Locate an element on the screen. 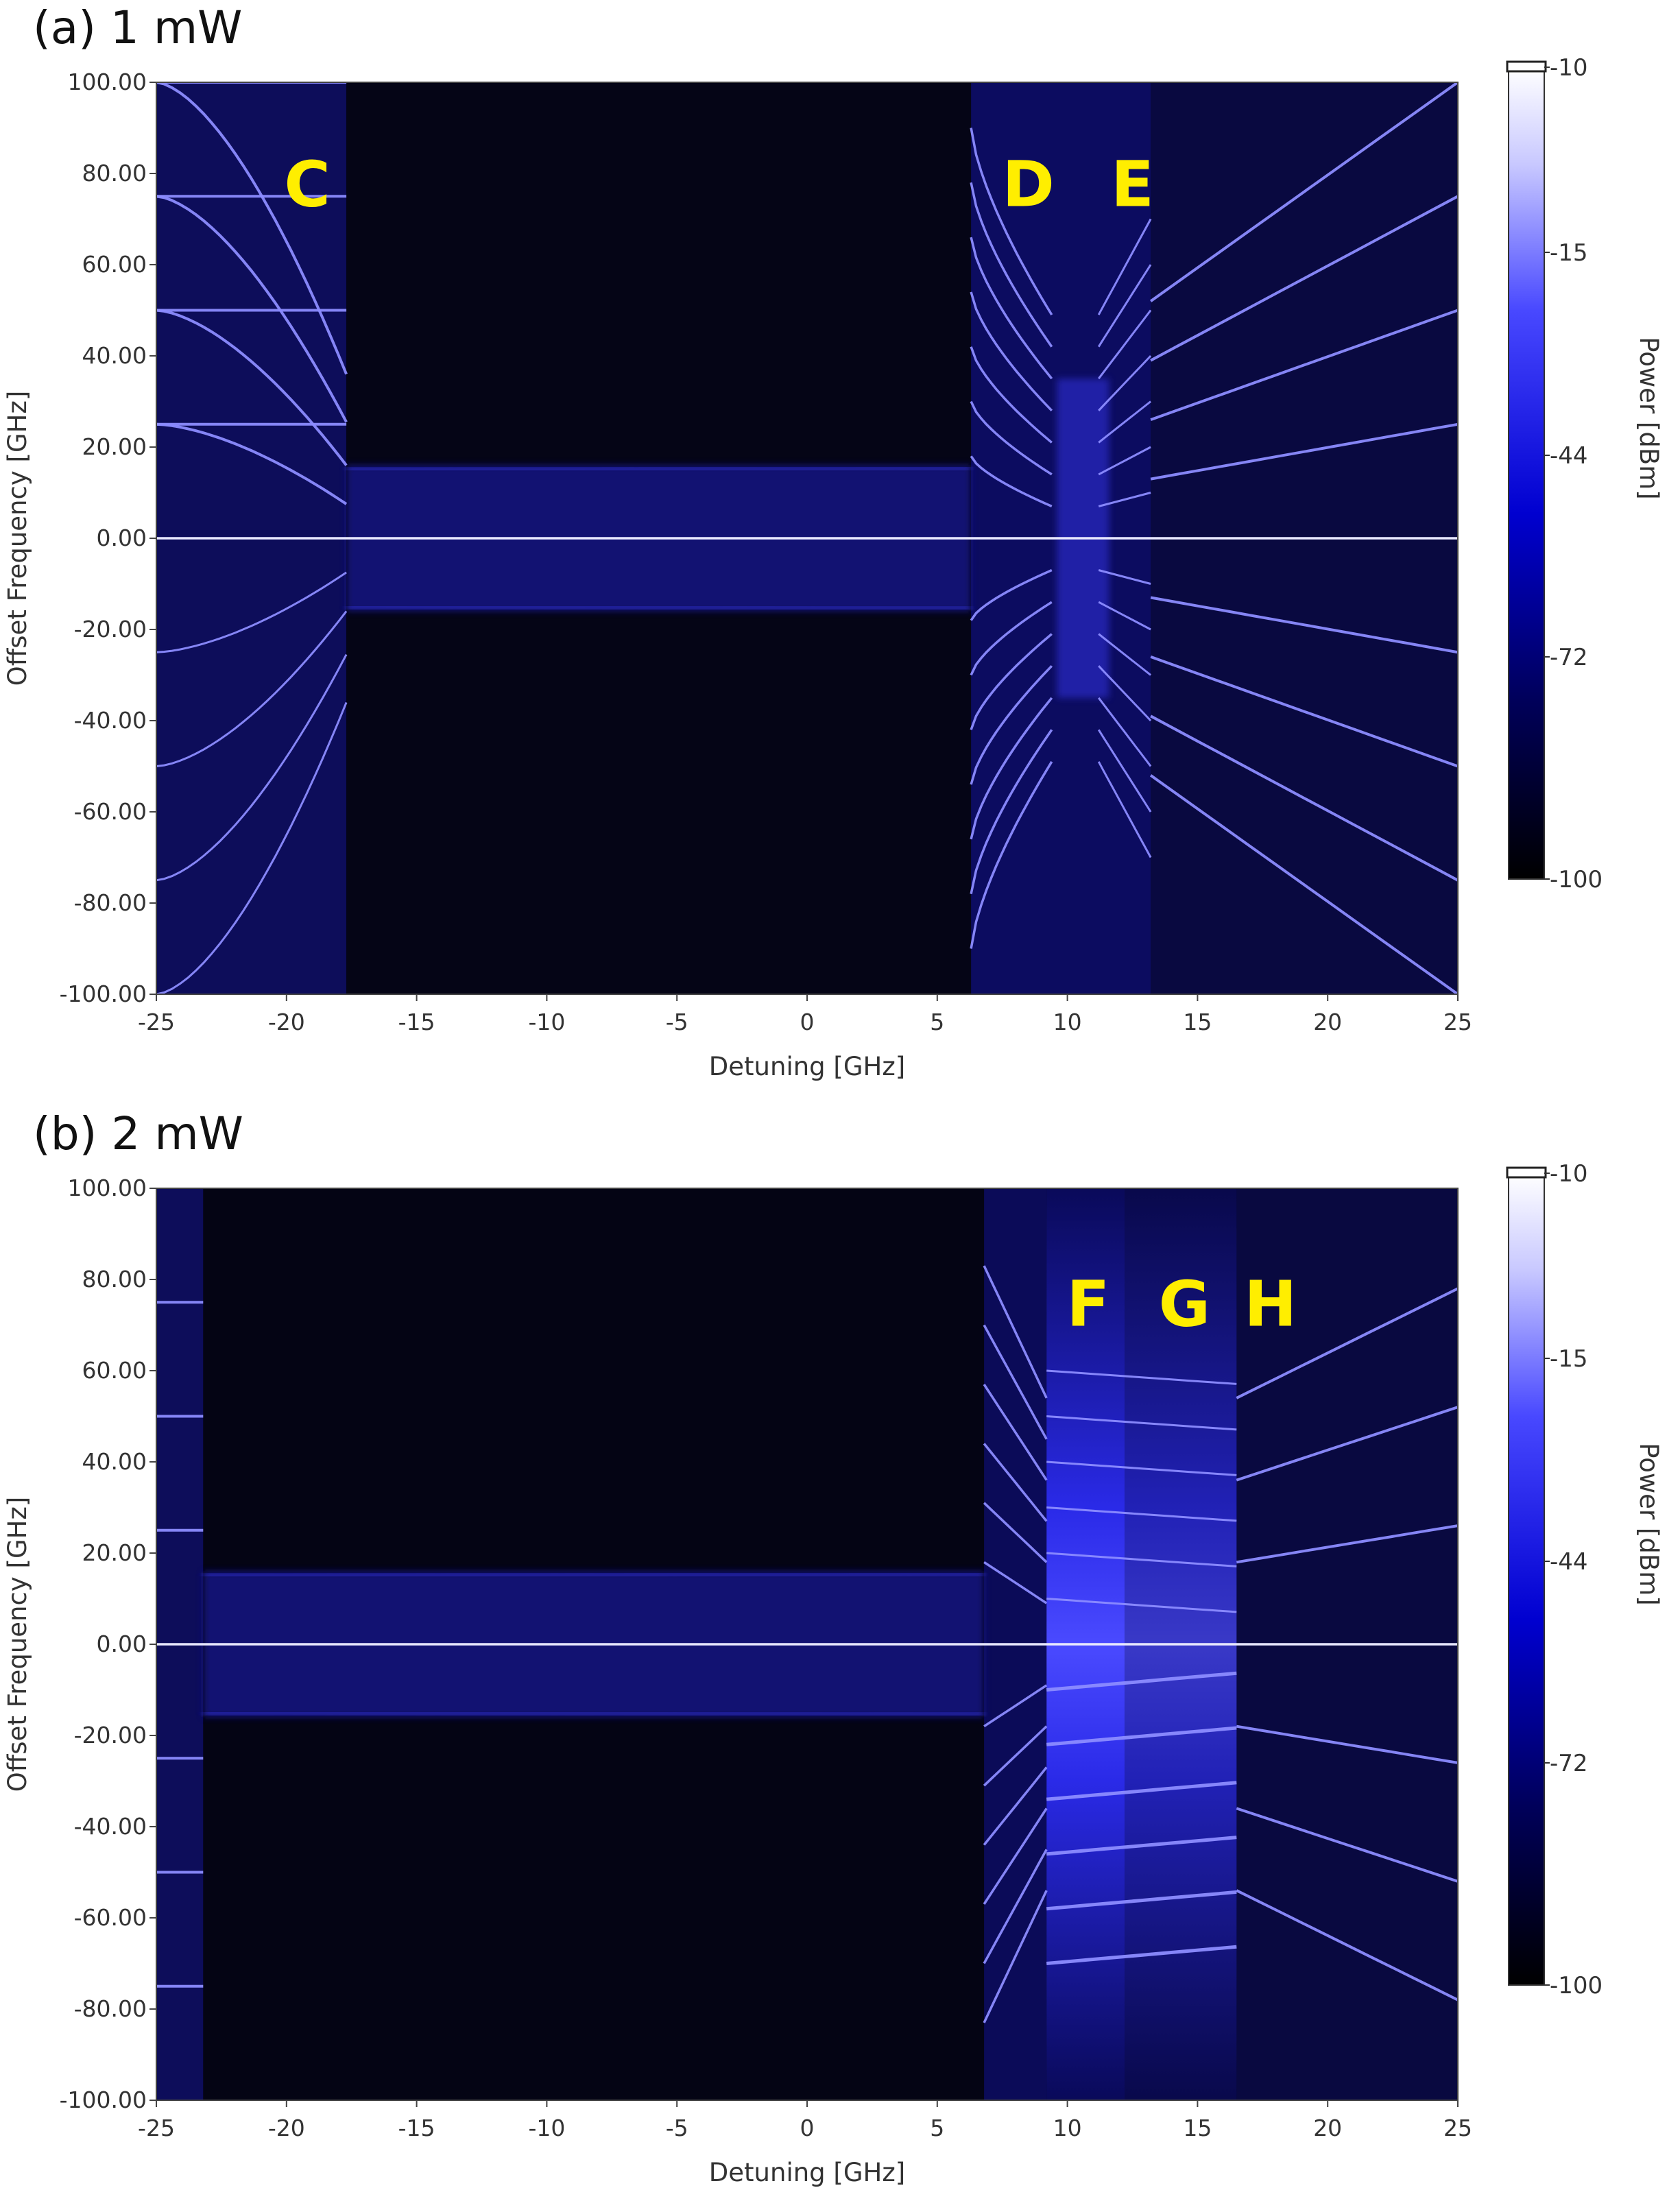 The width and height of the screenshot is (1680, 2212). annotation-label: C is located at coordinates (307, 184).